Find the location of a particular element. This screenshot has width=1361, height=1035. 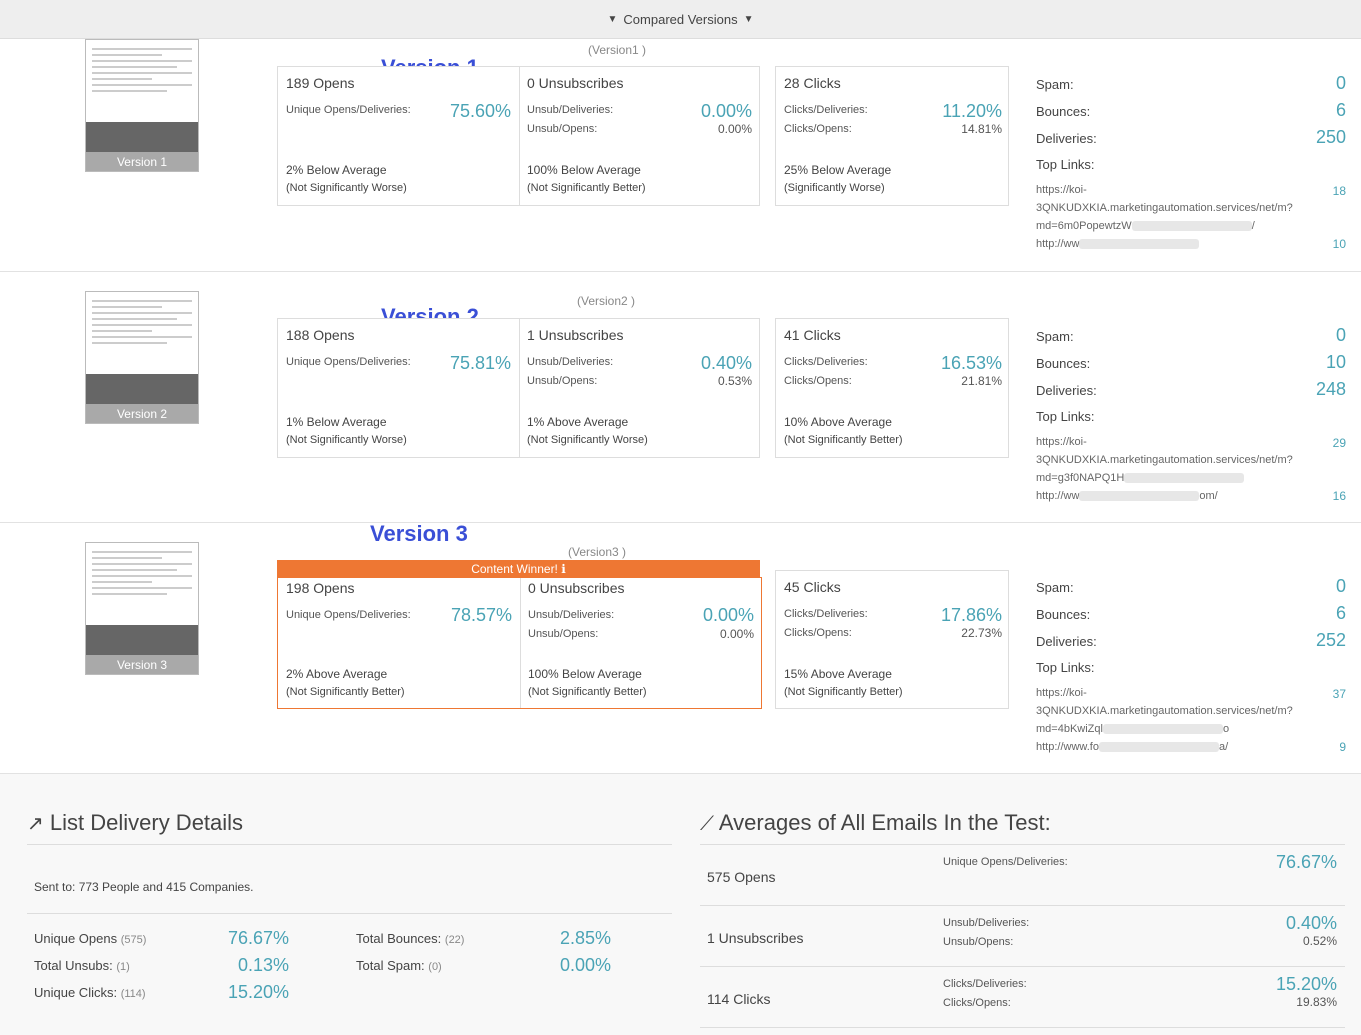

version-title: Version 3 is located at coordinates (419, 533).